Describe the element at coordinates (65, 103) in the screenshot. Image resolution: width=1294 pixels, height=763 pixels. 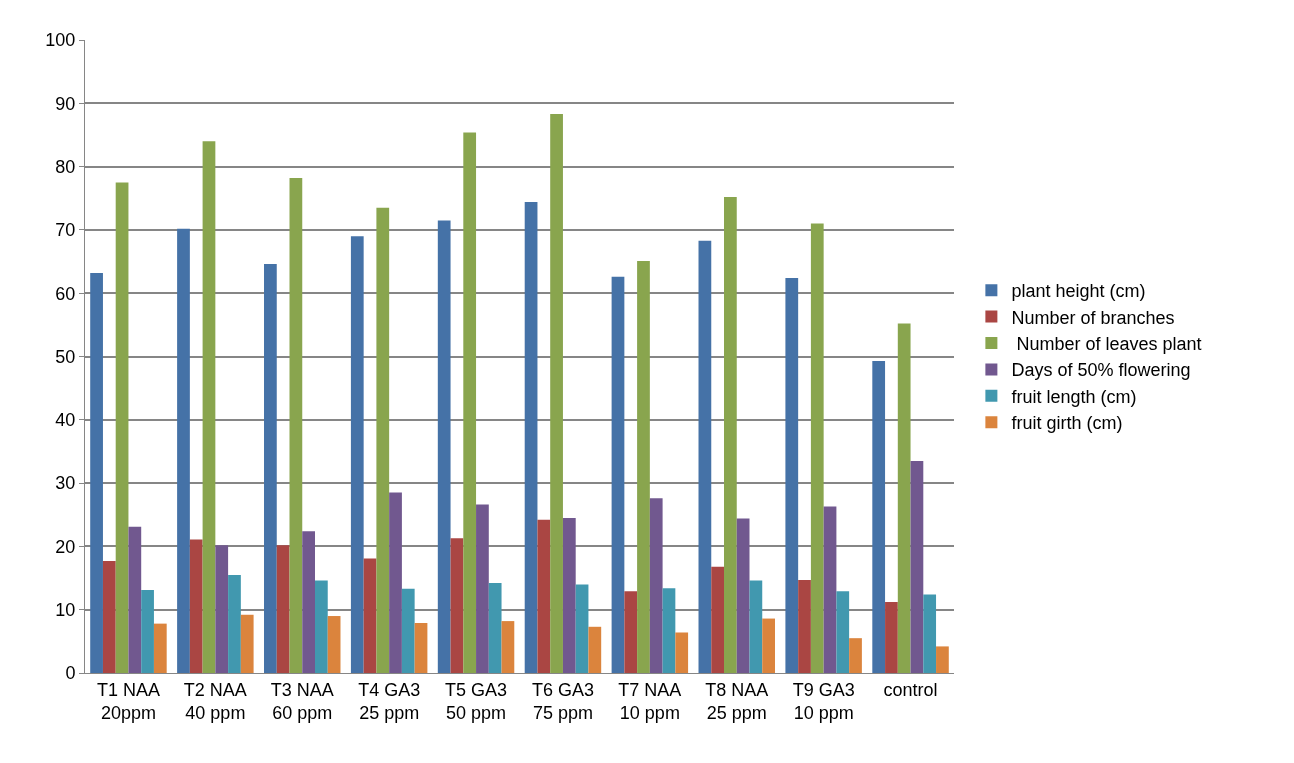
I see `y-tick-label: 90` at that location.